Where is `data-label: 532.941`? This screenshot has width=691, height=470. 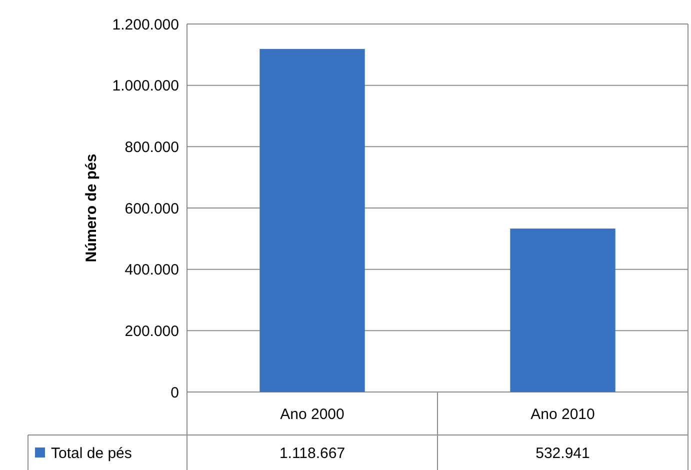 data-label: 532.941 is located at coordinates (563, 453).